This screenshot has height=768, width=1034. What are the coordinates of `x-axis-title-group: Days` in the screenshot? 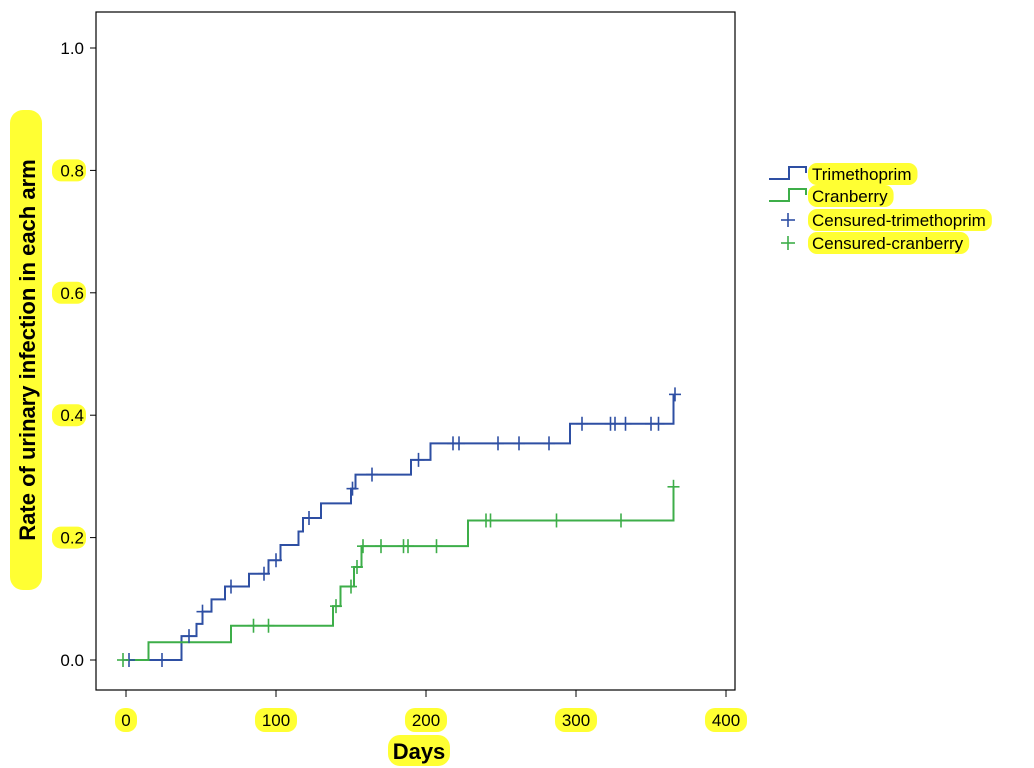 It's located at (419, 750).